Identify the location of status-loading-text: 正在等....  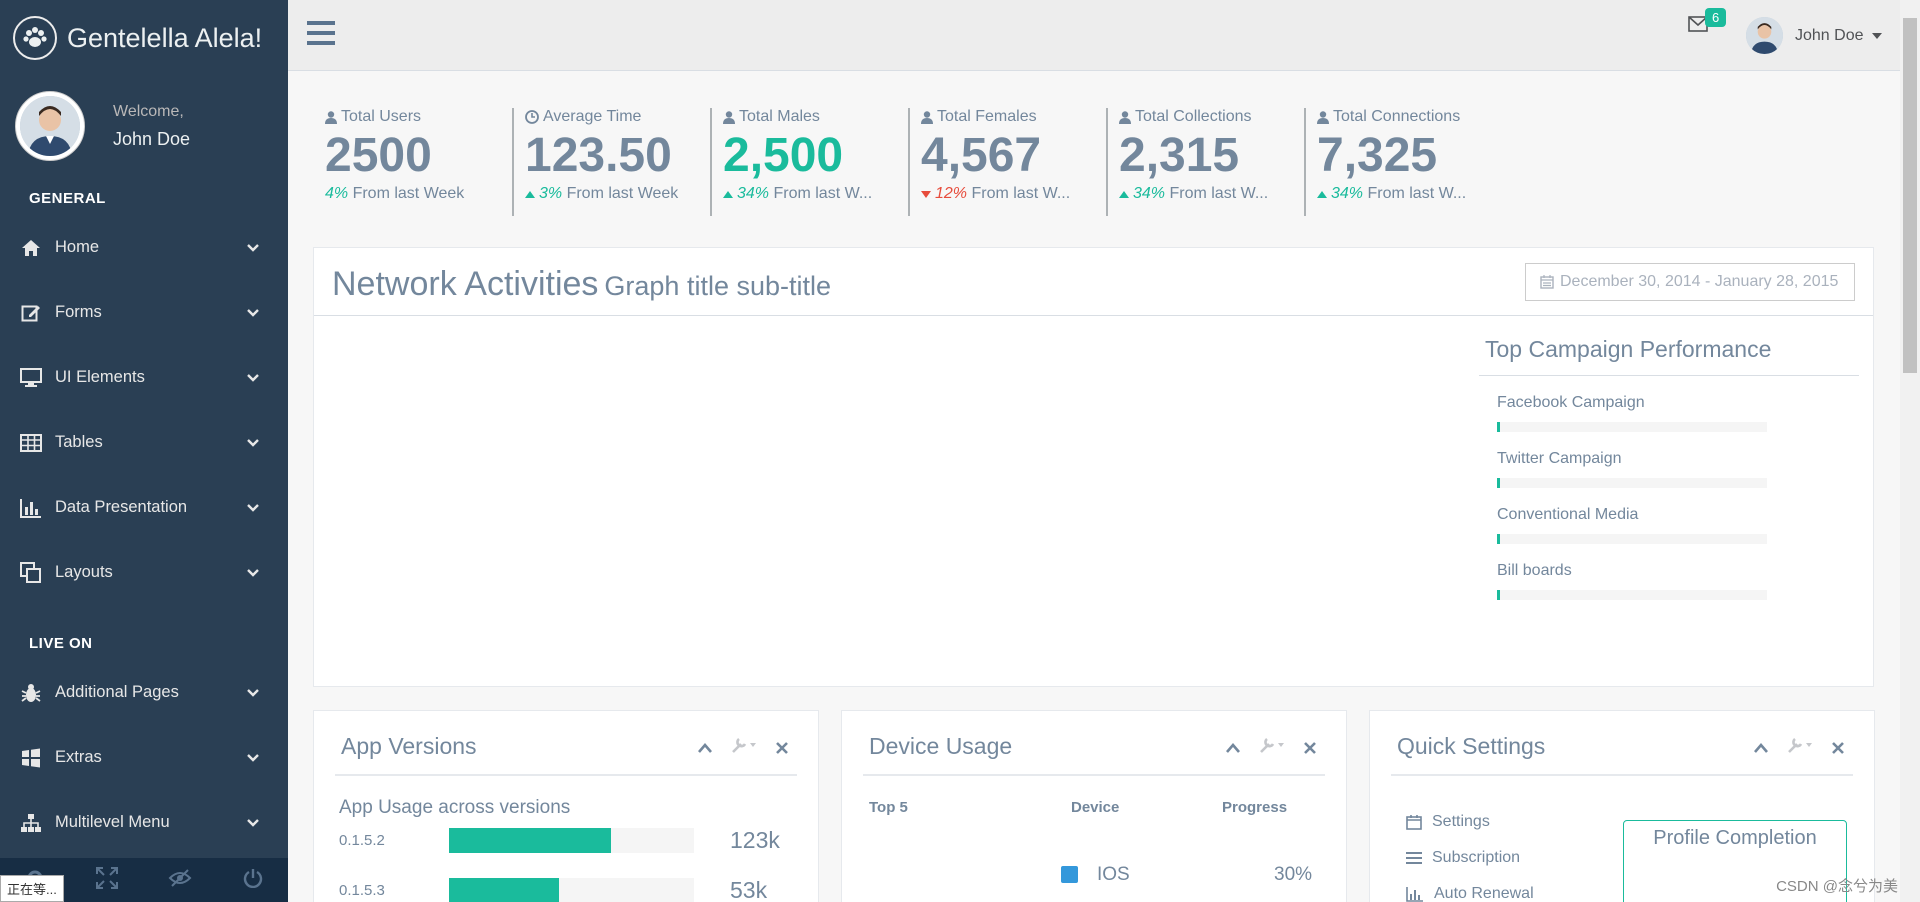
(32, 888).